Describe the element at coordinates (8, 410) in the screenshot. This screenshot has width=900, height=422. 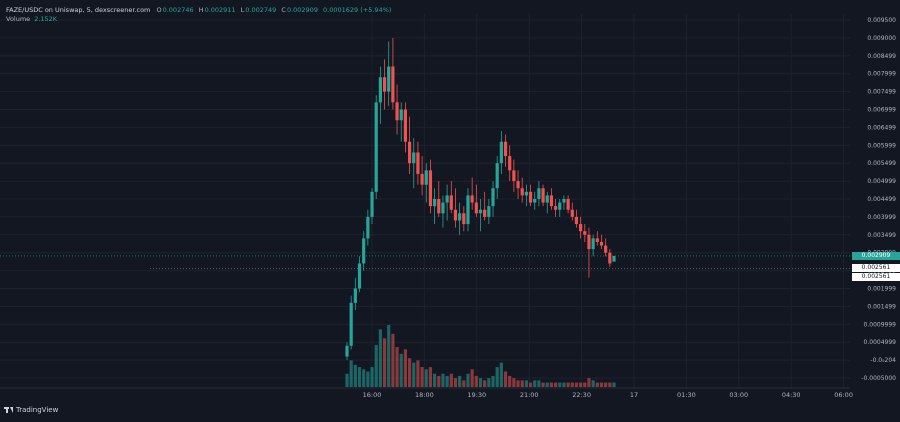
I see `tradingview-logo-icon` at that location.